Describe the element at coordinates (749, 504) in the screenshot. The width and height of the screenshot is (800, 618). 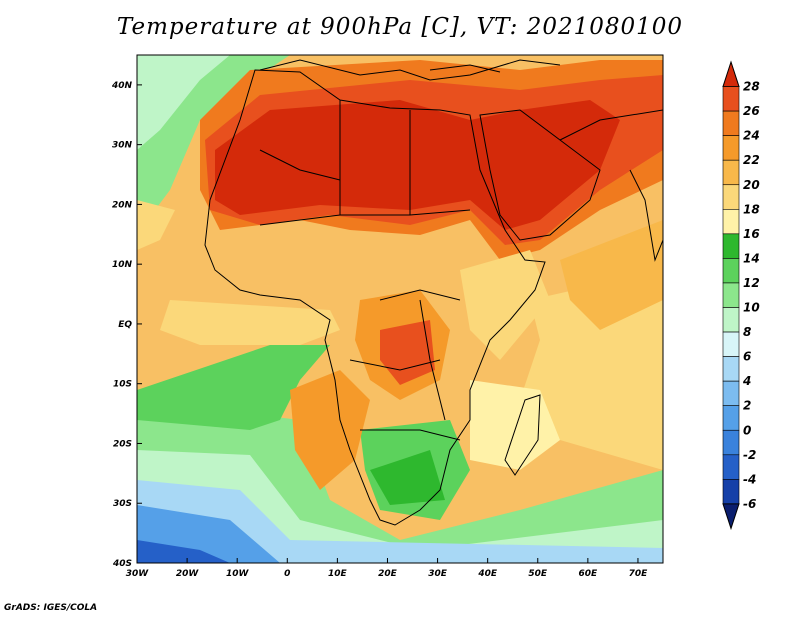
I see `colorbar-label: -6` at that location.